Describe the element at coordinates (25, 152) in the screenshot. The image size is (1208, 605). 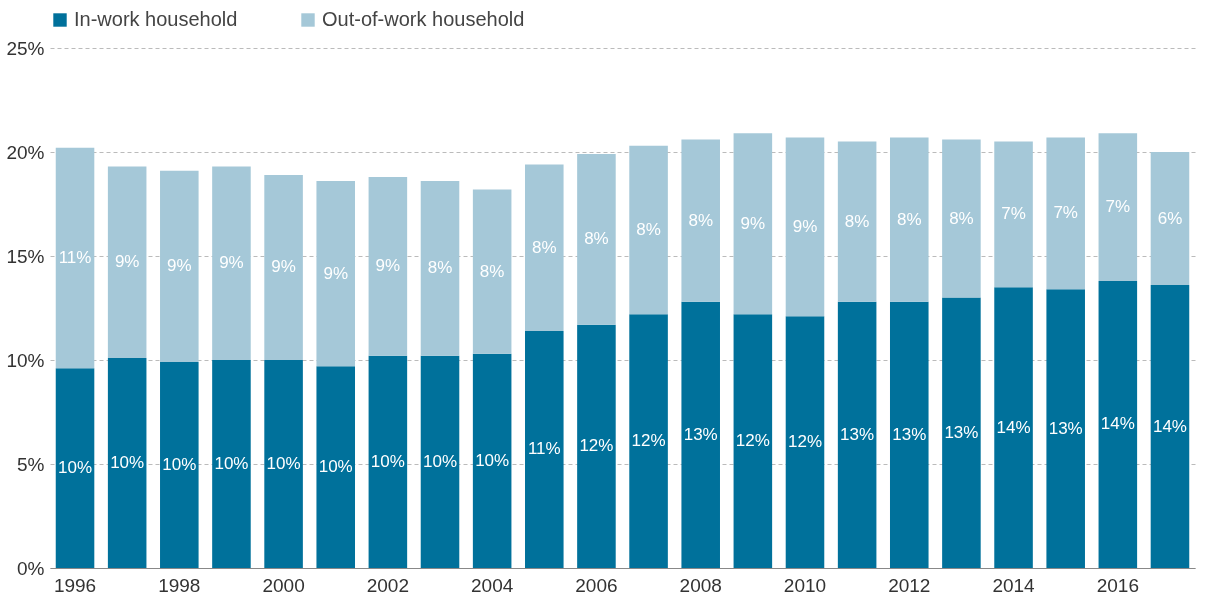
I see `y-tick-label: 20%` at that location.